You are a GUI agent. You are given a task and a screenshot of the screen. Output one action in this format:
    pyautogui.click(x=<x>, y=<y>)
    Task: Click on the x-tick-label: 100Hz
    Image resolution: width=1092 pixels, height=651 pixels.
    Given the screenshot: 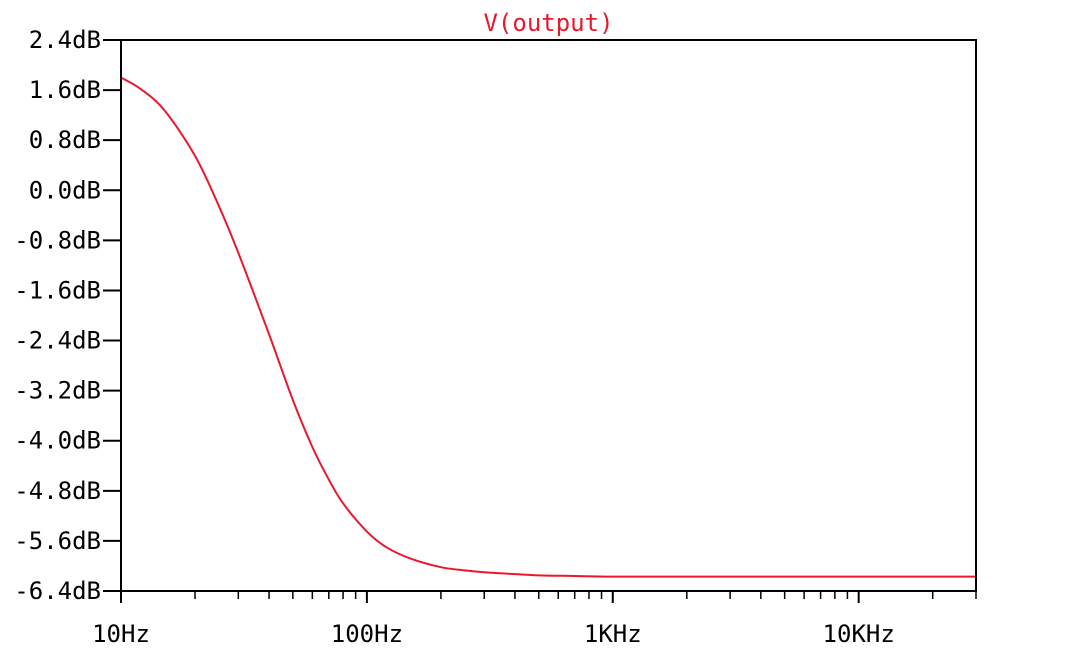 What is the action you would take?
    pyautogui.click(x=367, y=634)
    